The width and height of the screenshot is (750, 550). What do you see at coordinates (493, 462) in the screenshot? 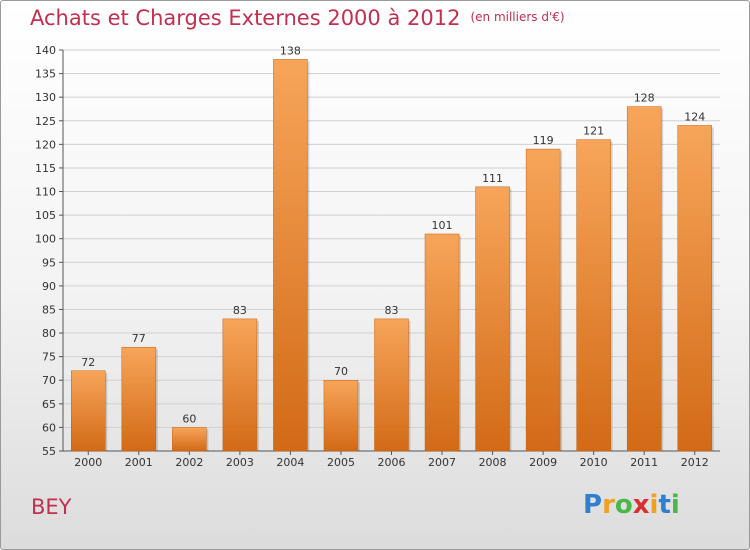
I see `x-tick-label: 2008` at bounding box center [493, 462].